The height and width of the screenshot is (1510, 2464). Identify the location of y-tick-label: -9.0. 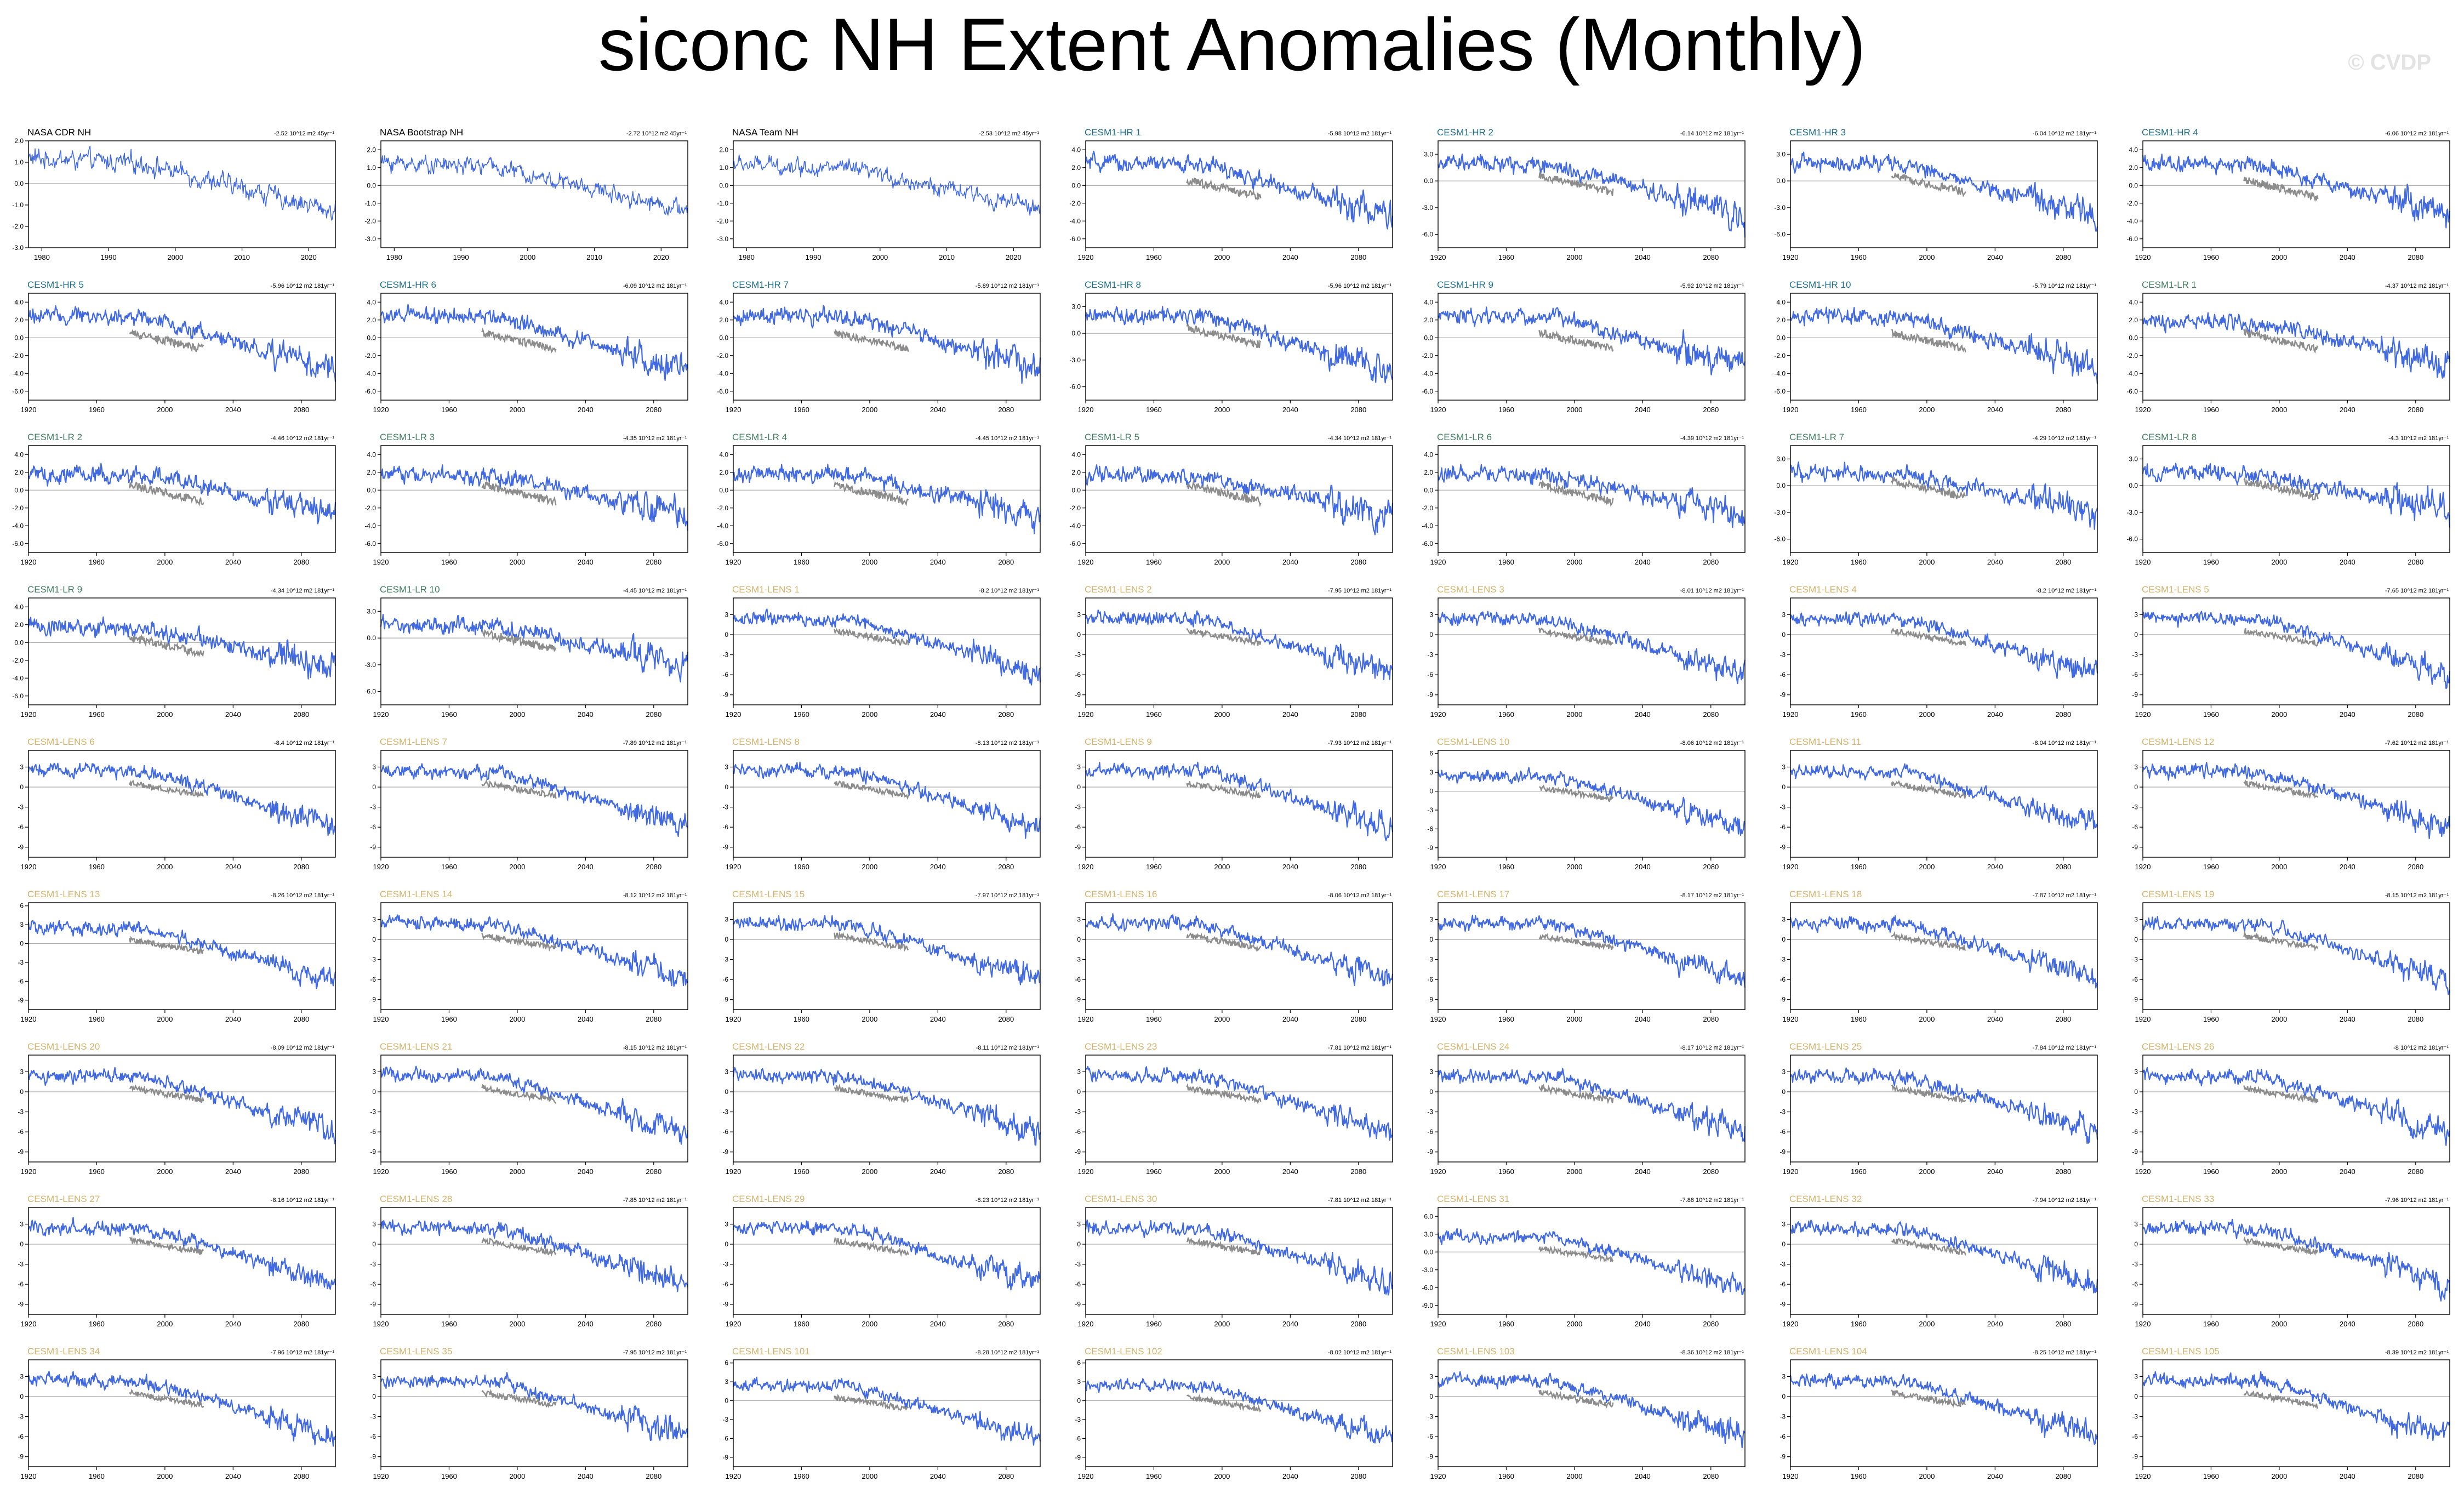
(1427, 1305).